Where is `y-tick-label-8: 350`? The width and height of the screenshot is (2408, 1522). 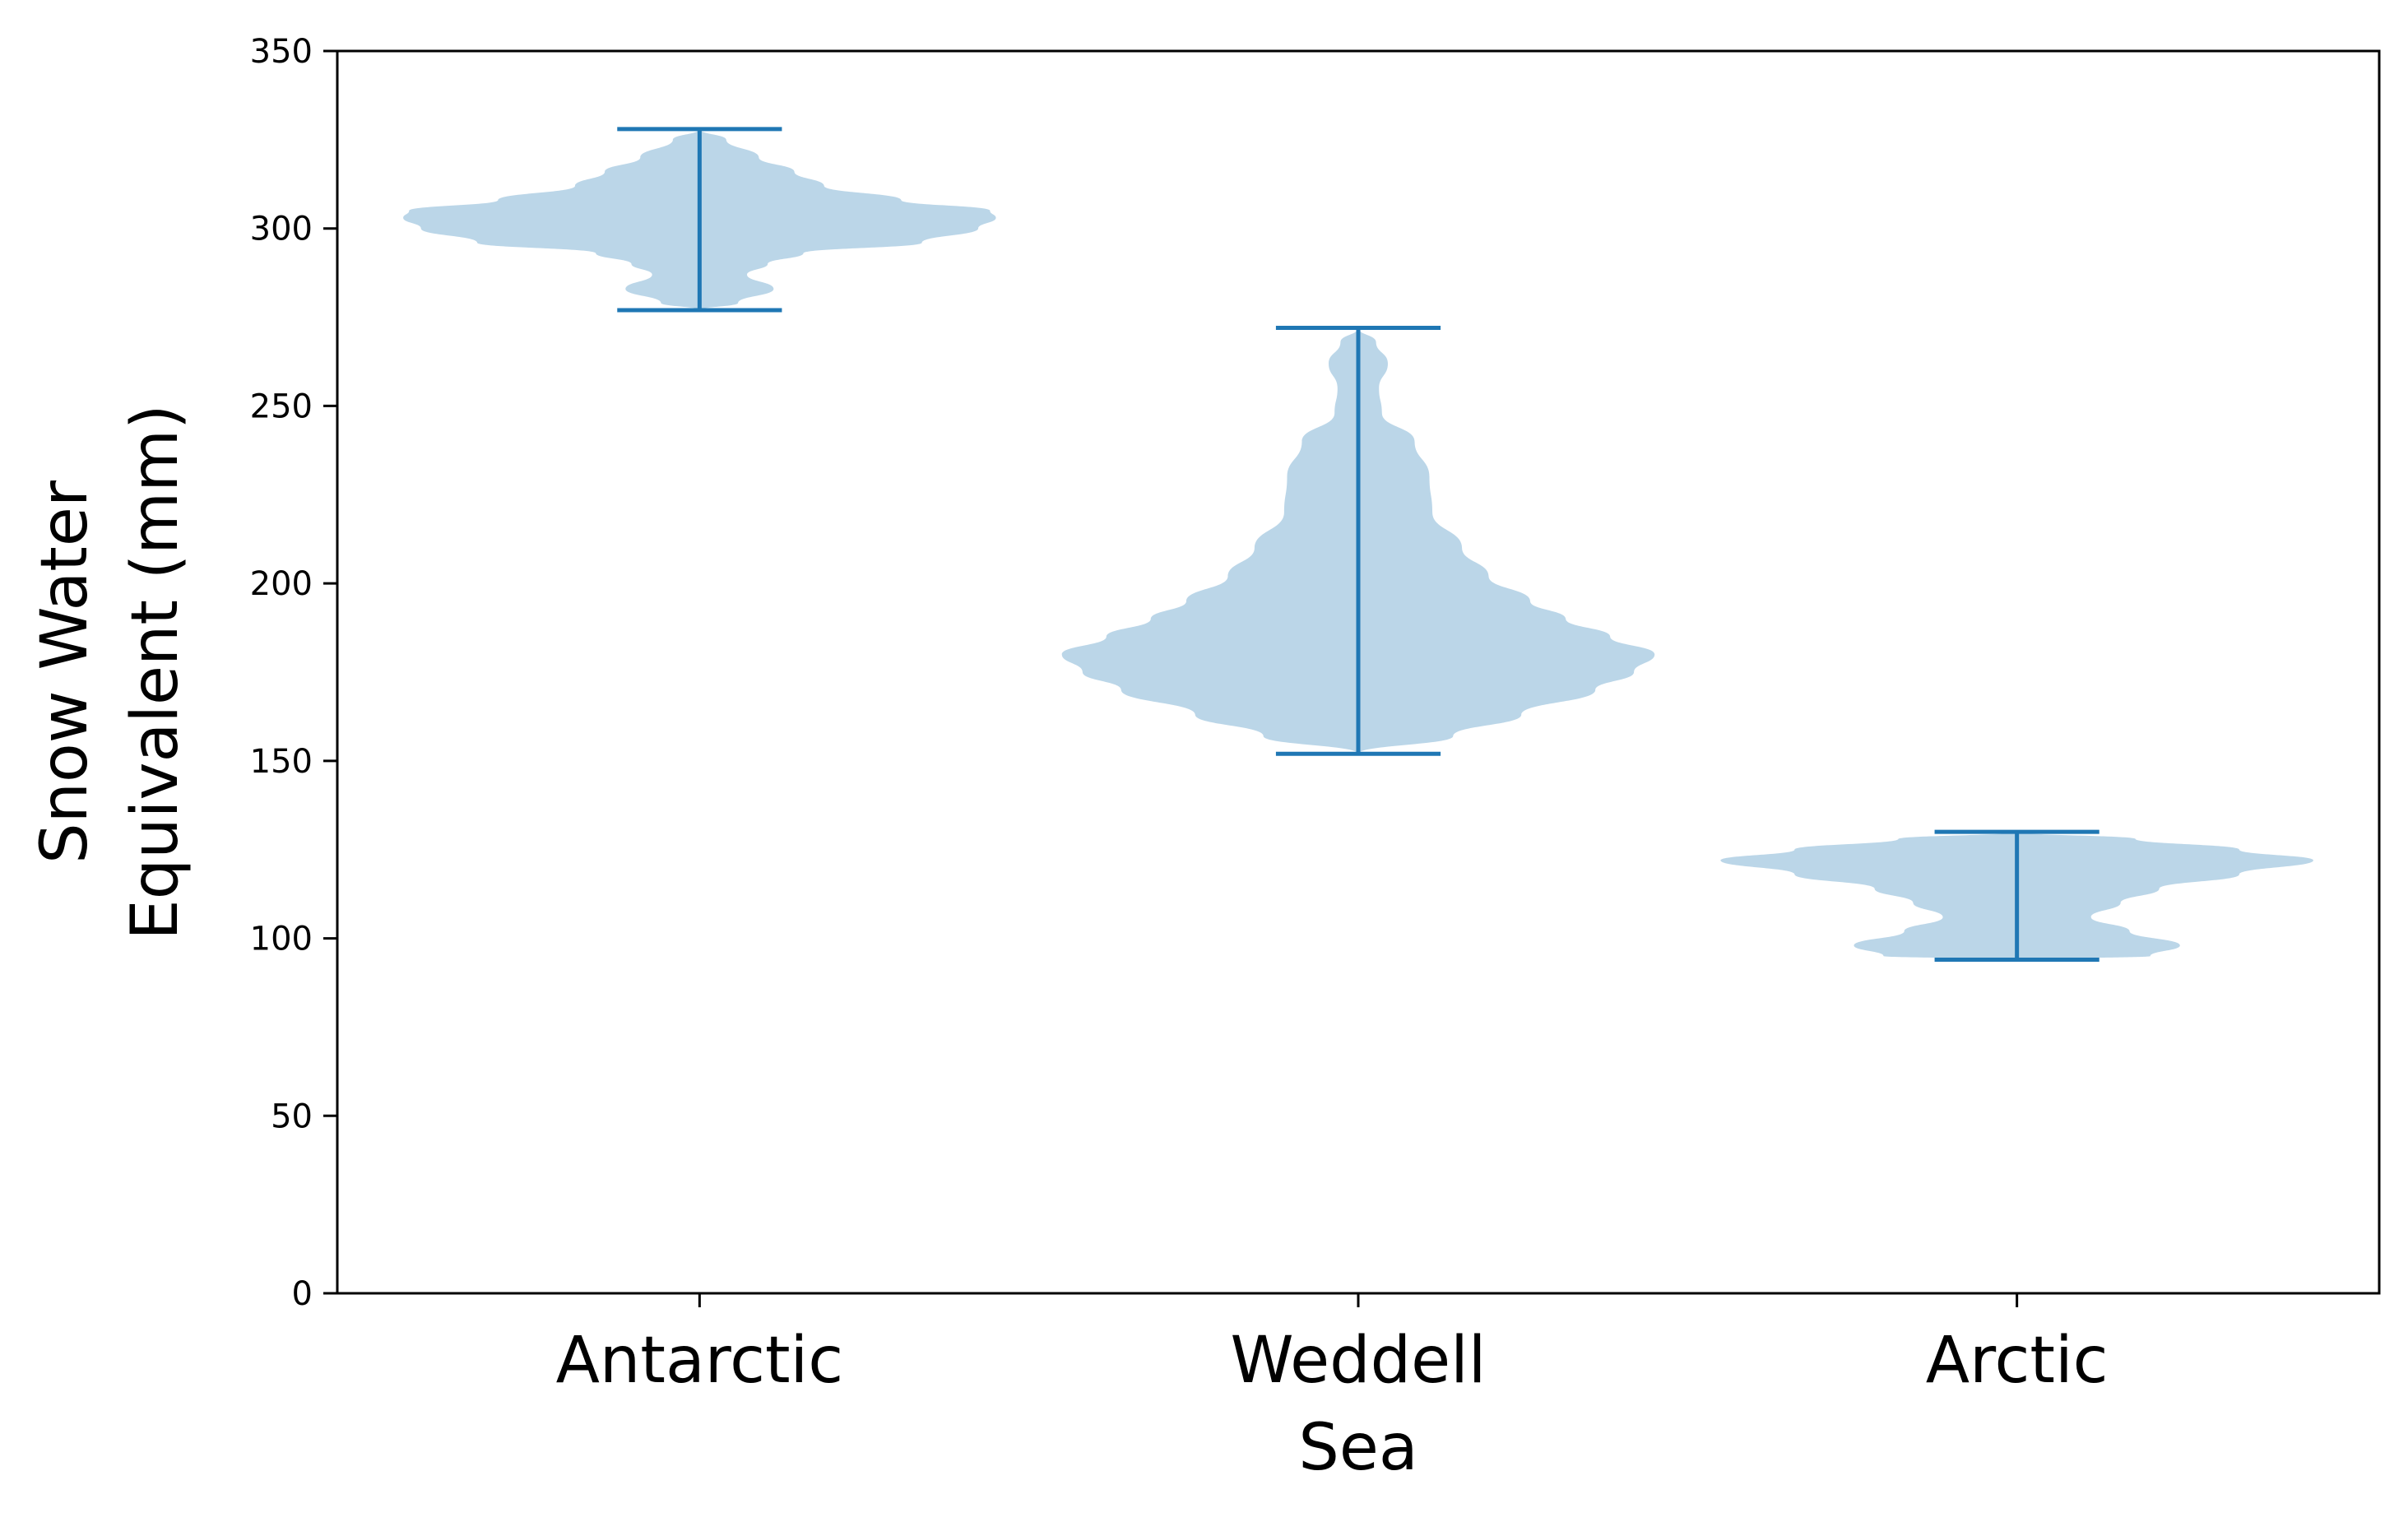
y-tick-label-8: 350 is located at coordinates (282, 52).